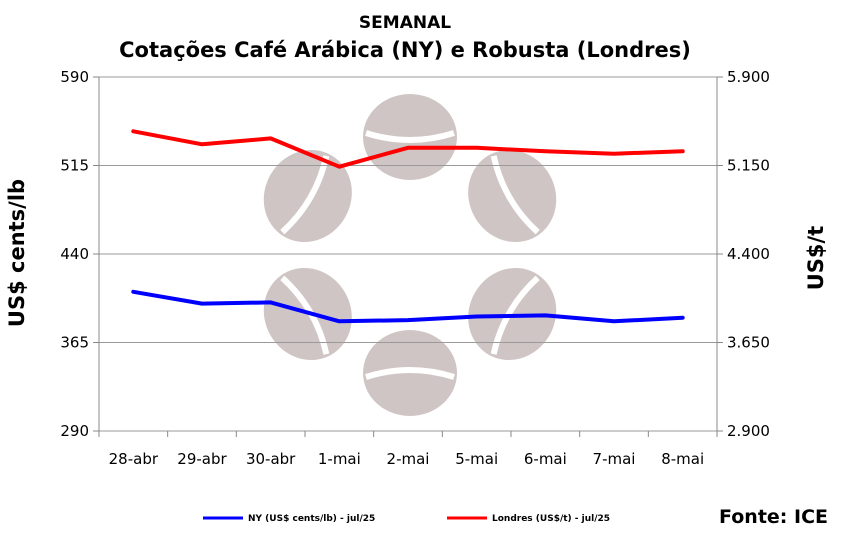 The image size is (842, 542). Describe the element at coordinates (614, 459) in the screenshot. I see `x-tick-label: 7-mai` at that location.